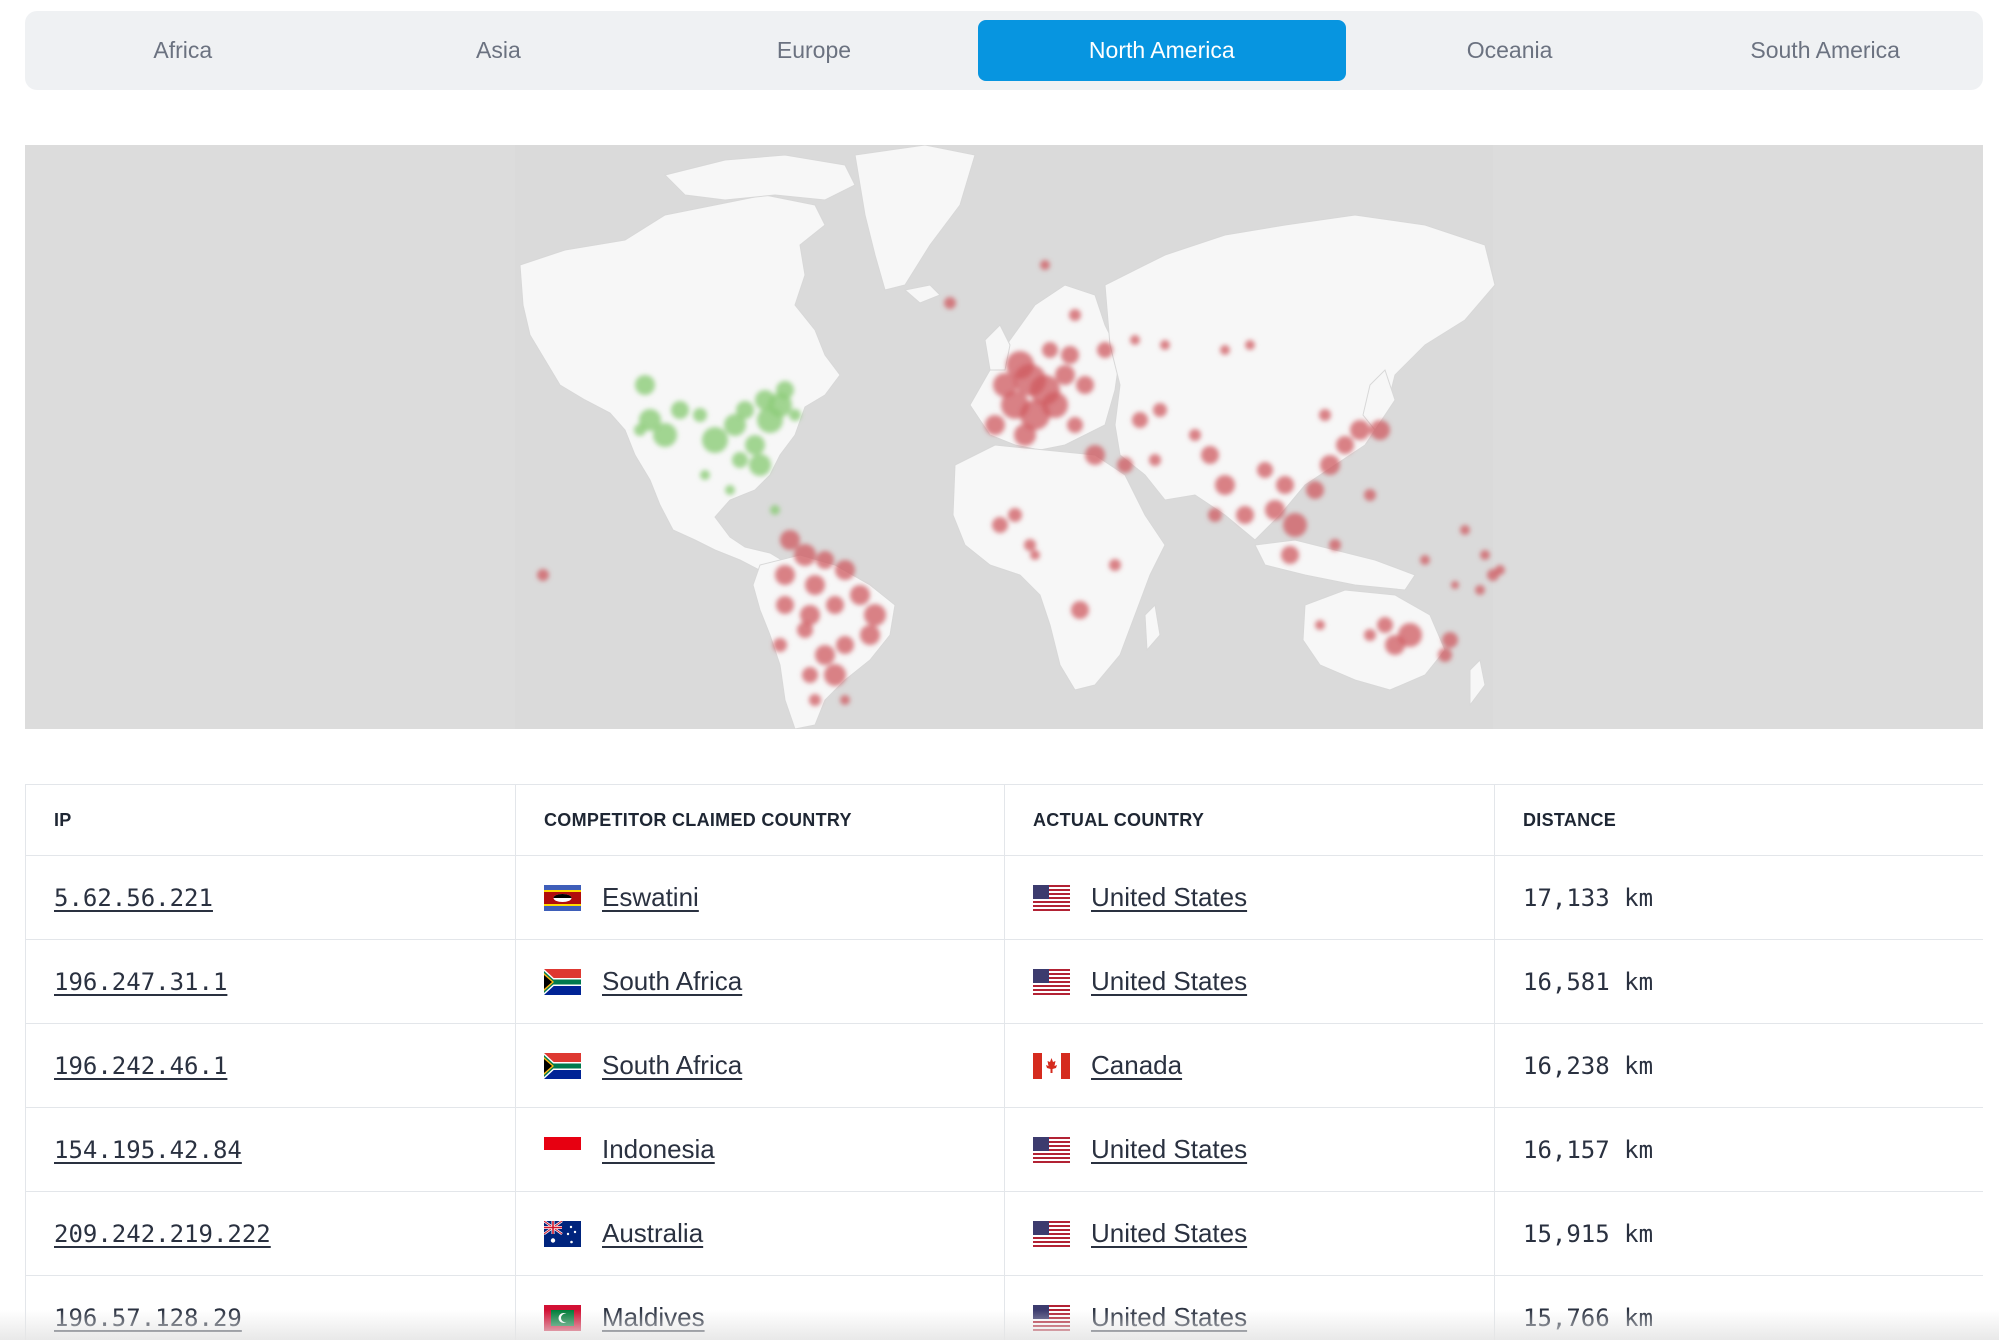 The width and height of the screenshot is (1999, 1340). What do you see at coordinates (1588, 1234) in the screenshot?
I see `distance-value: 15,915 km` at bounding box center [1588, 1234].